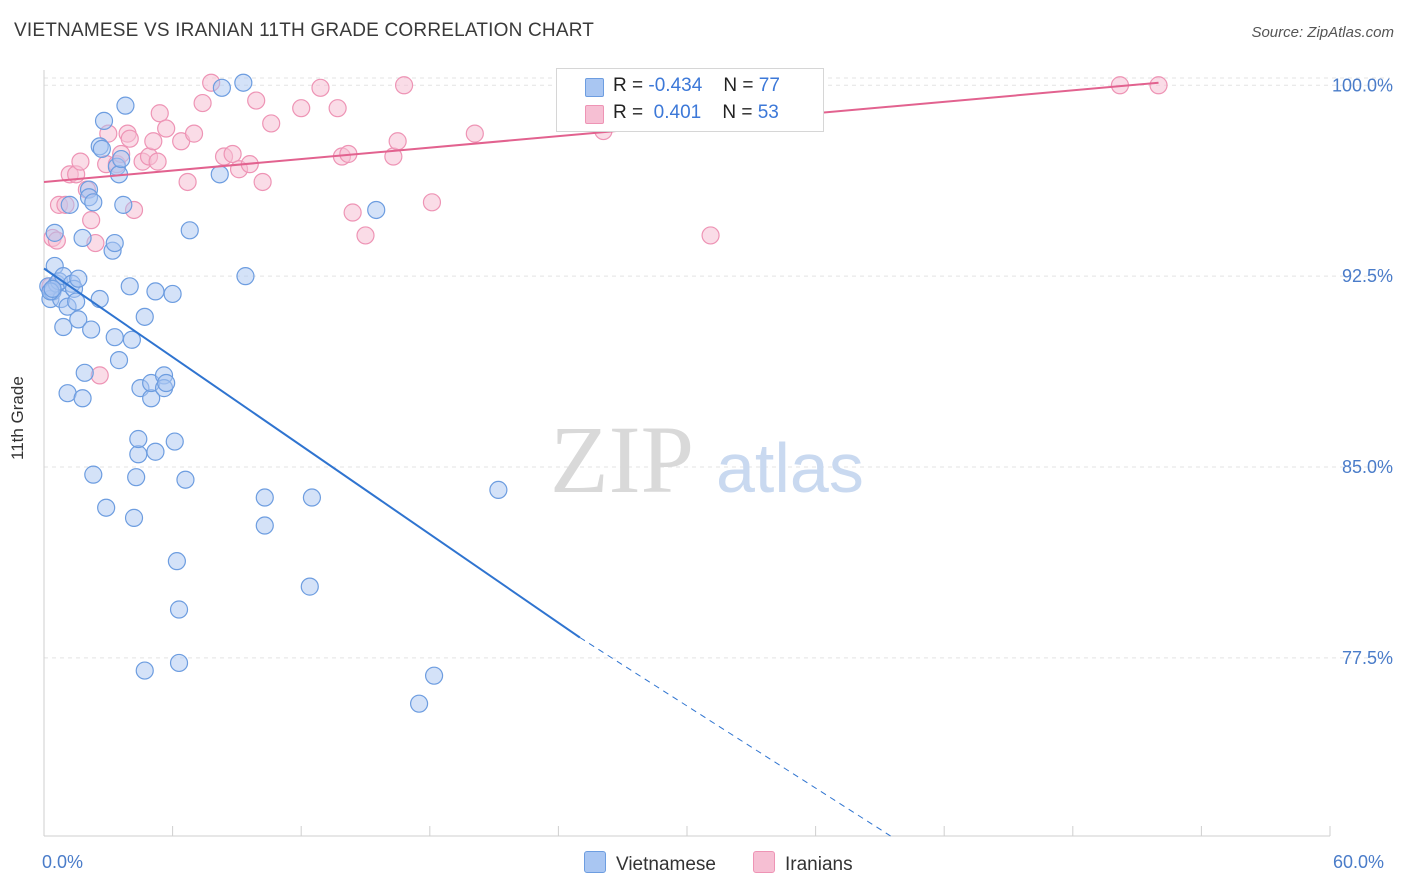 Image resolution: width=1406 pixels, height=892 pixels. I want to click on watermark-atlas: atlas, so click(790, 468).